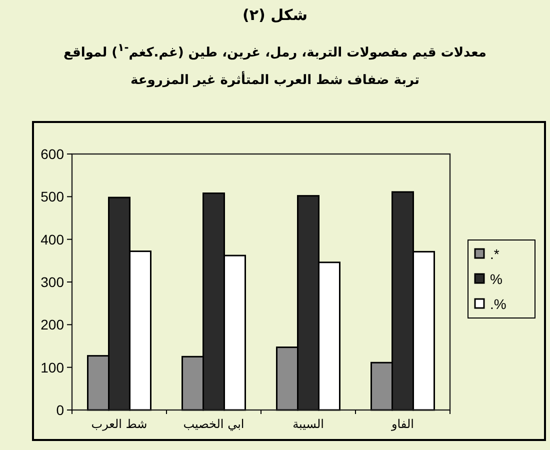  What do you see at coordinates (52, 282) in the screenshot?
I see `y-tick-label: 300` at bounding box center [52, 282].